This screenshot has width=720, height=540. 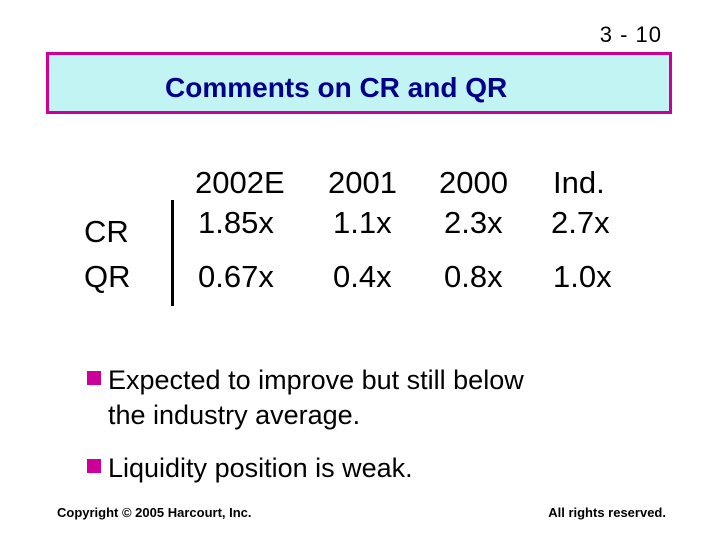 What do you see at coordinates (473, 276) in the screenshot?
I see `cell-qr-2000: 0.8x` at bounding box center [473, 276].